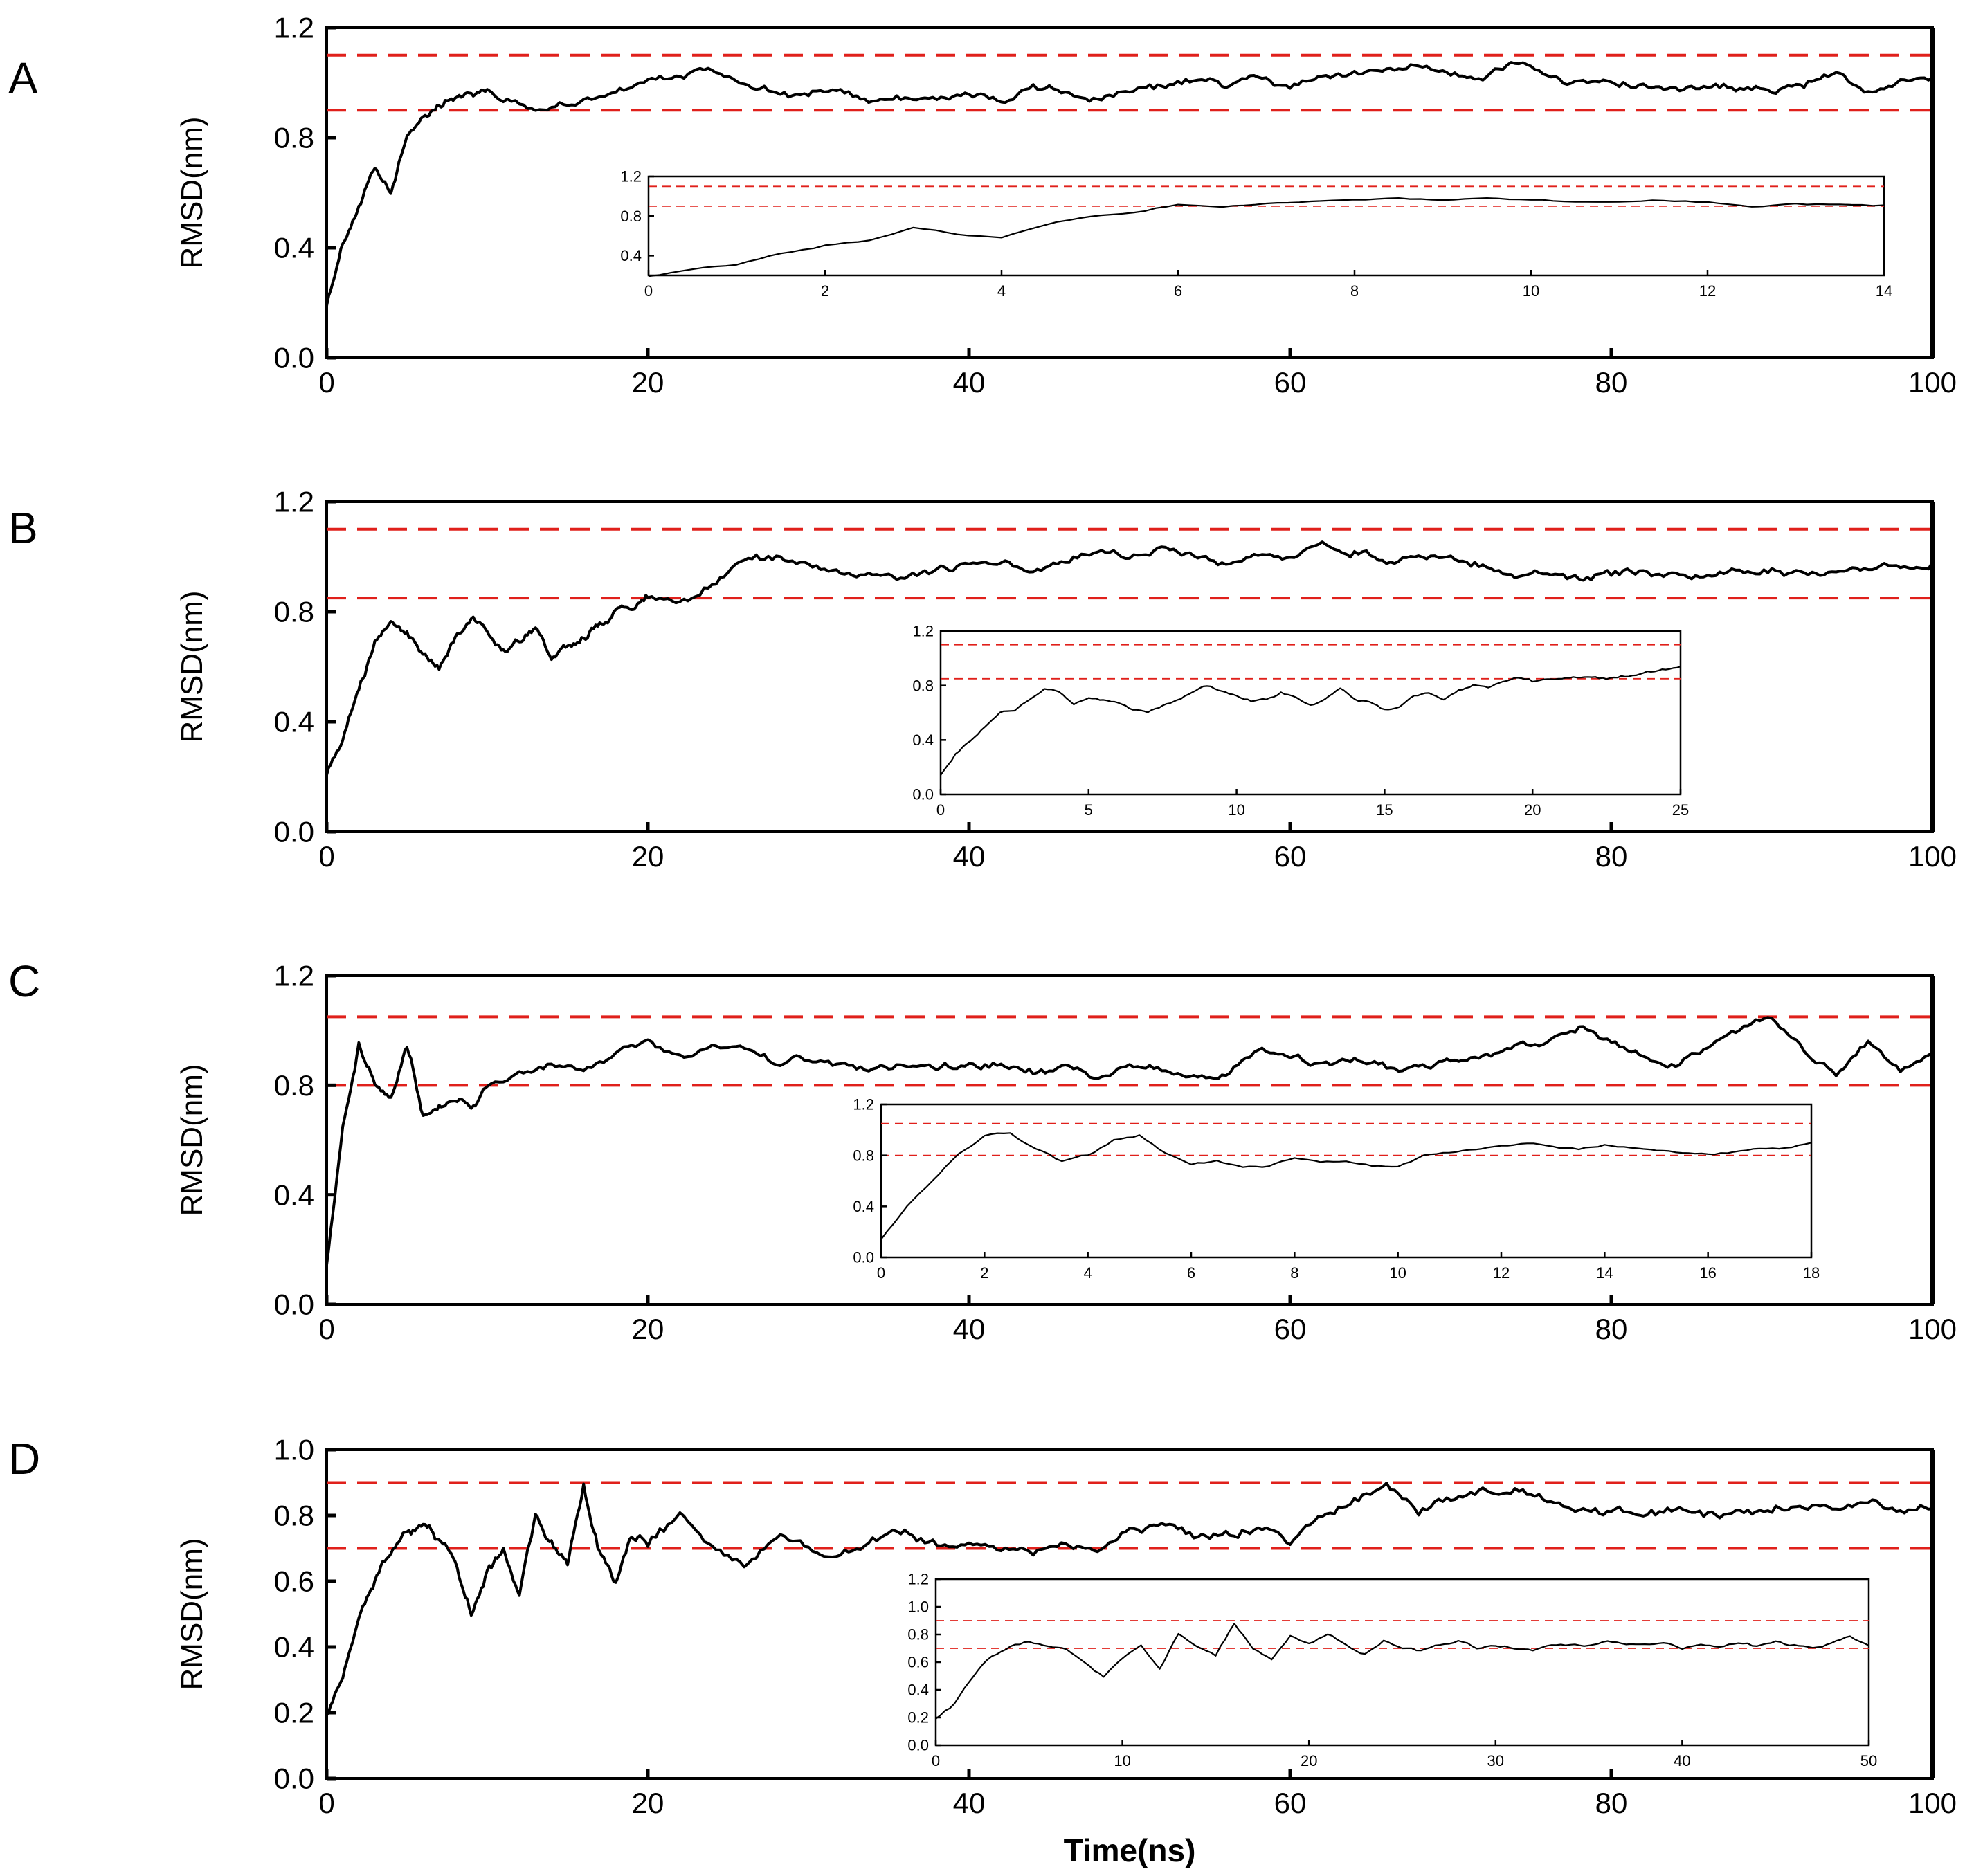 The height and width of the screenshot is (1876, 1983). What do you see at coordinates (1611, 856) in the screenshot?
I see `panel-b-xtick-label-4: 80` at bounding box center [1611, 856].